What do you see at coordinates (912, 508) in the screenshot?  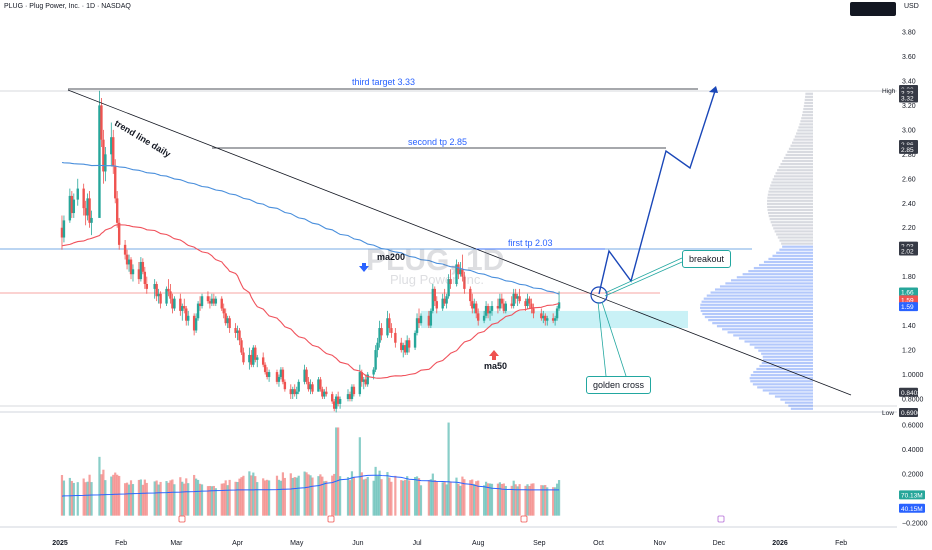 I see `volume-label-box` at bounding box center [912, 508].